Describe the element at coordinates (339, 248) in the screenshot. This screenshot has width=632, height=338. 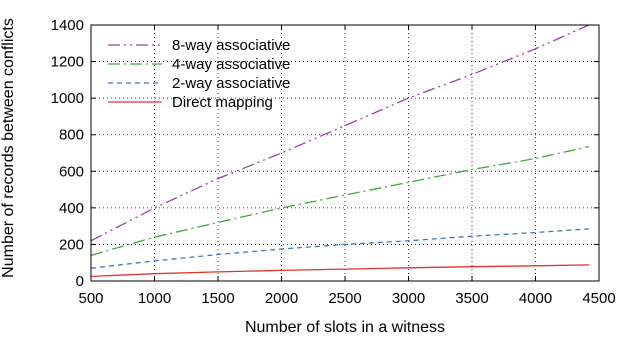
I see `series-line-2-way-associative` at that location.